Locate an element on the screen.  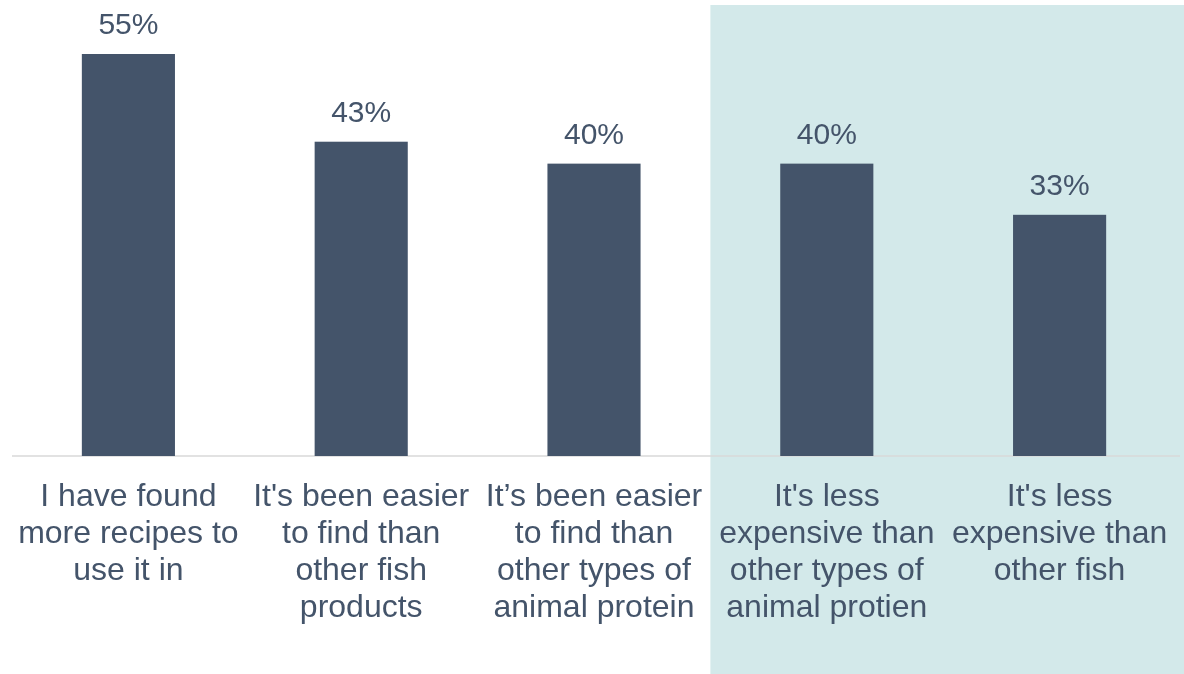
x-tick-label: It's less expensive than other types of animal protien is located at coordinates (827, 550).